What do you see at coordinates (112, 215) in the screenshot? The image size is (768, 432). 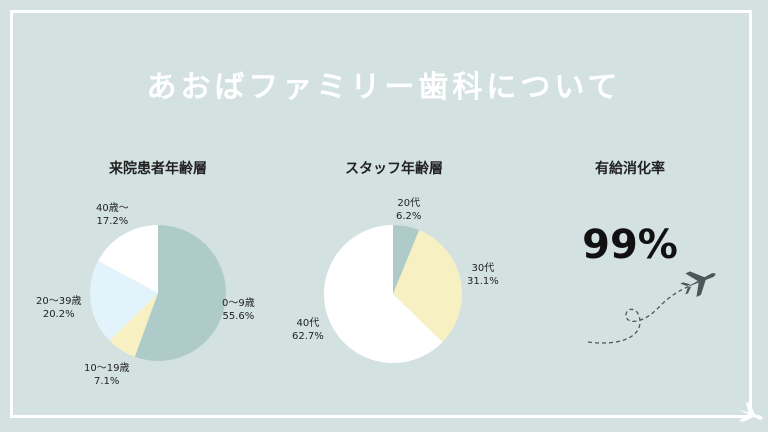 I see `slice-label-40plus: 40歳〜 17.2%` at bounding box center [112, 215].